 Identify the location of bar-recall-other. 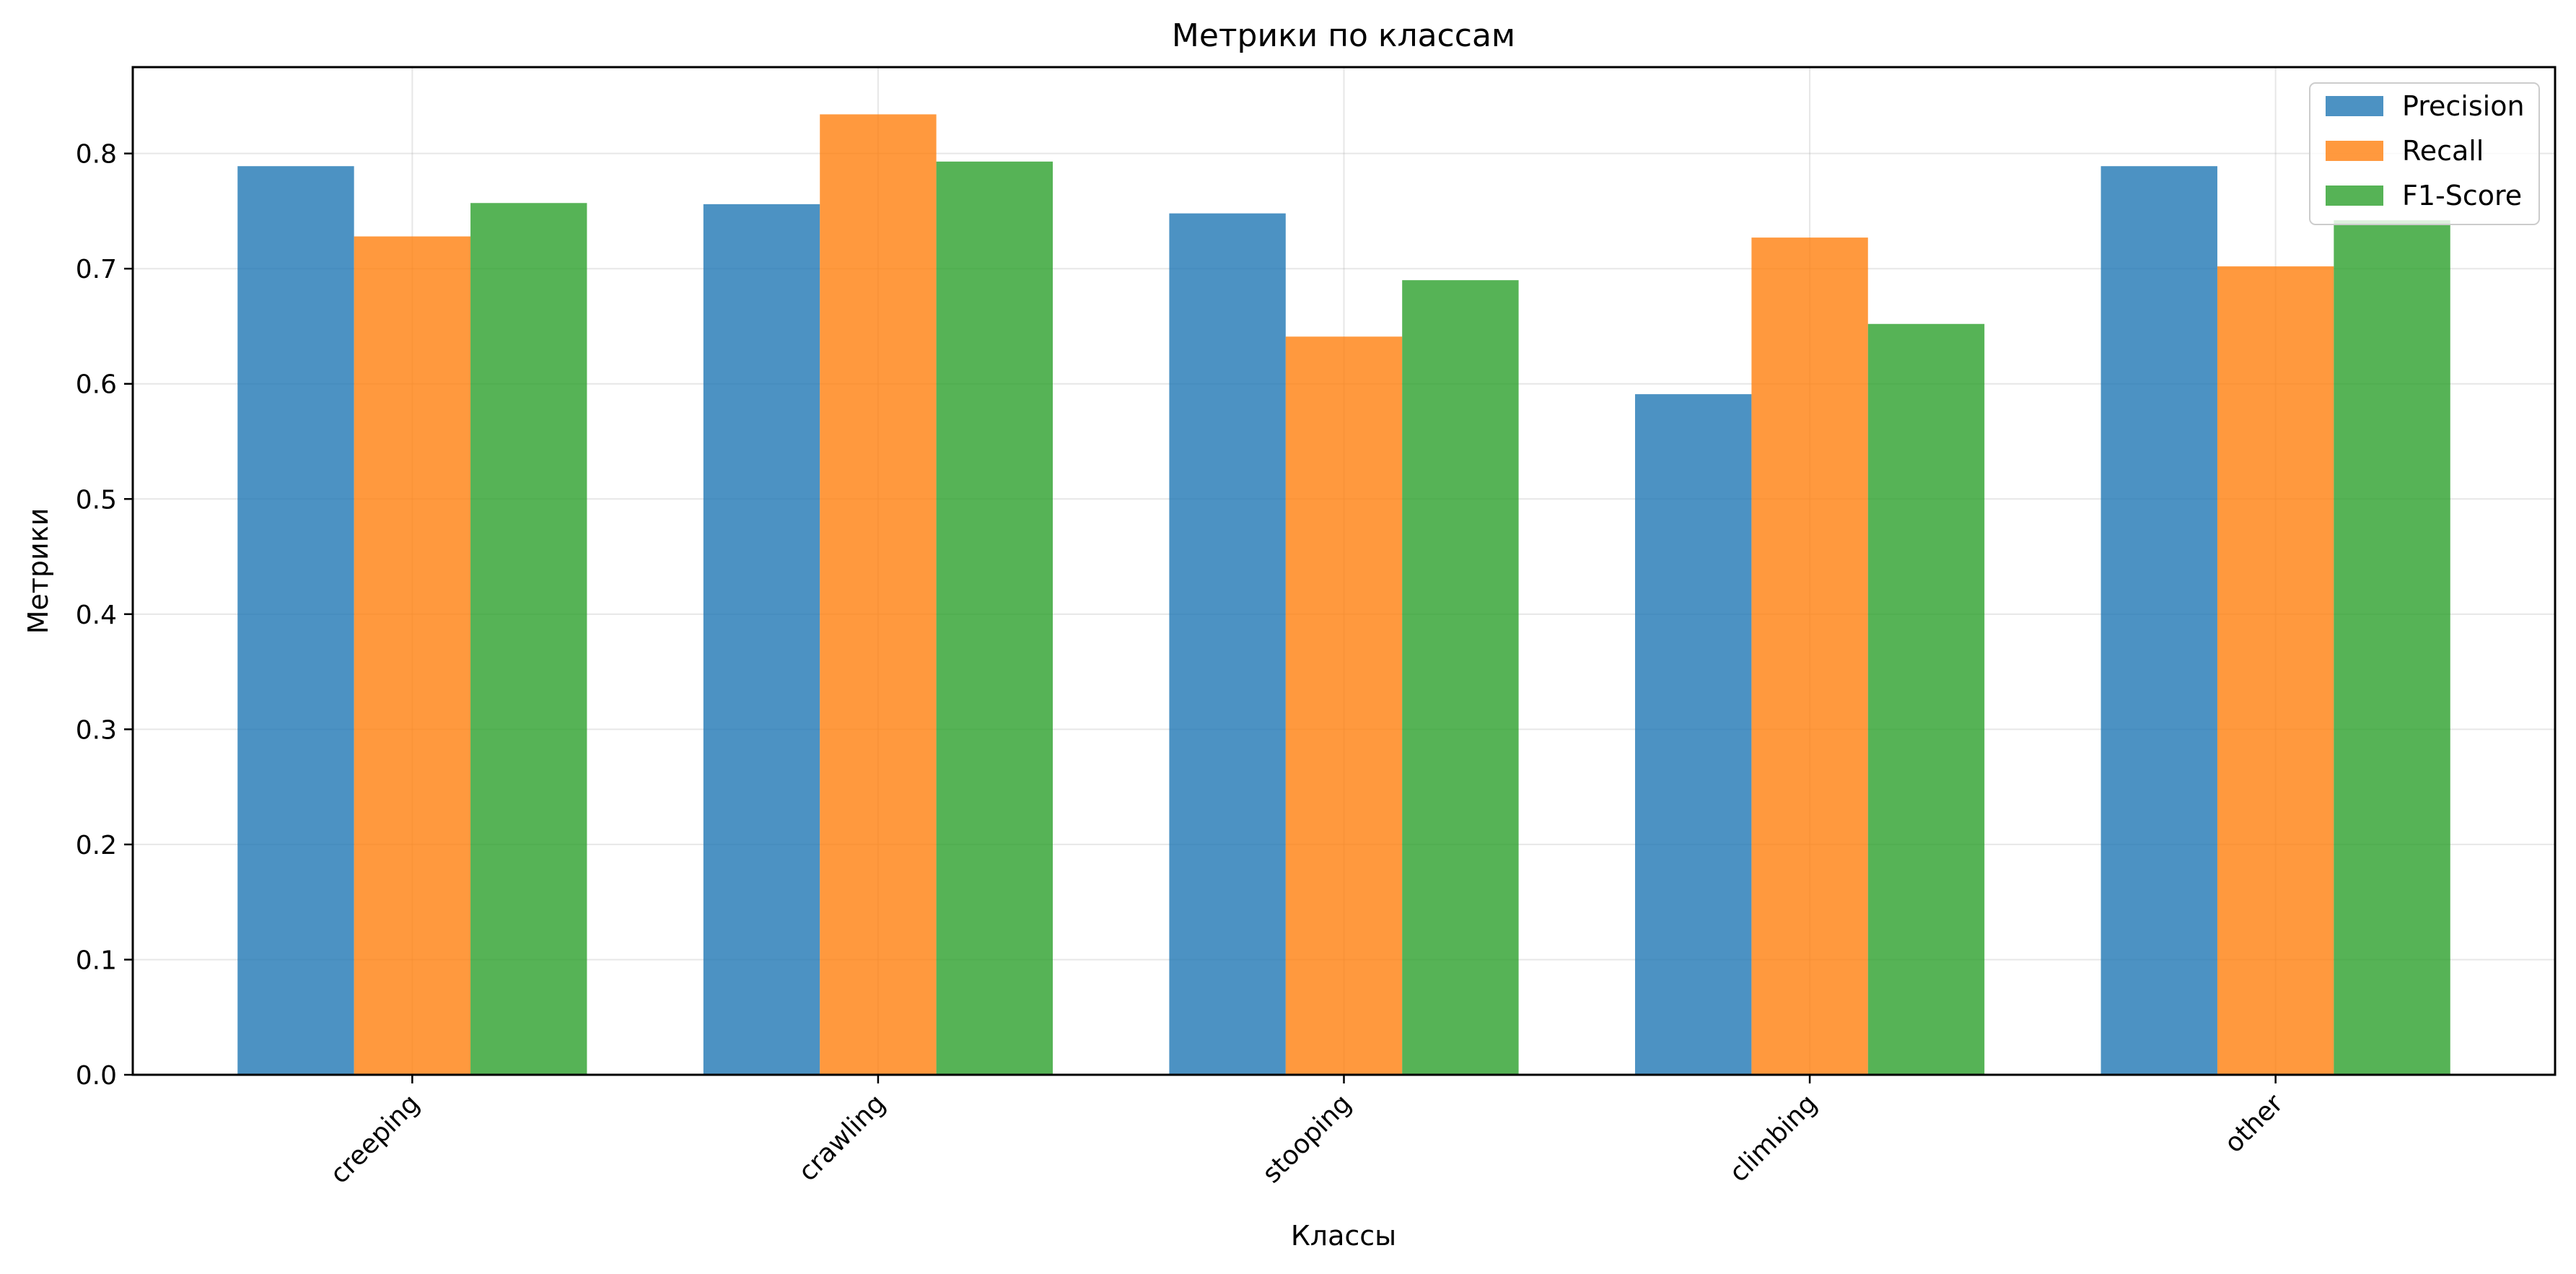
(2275, 670).